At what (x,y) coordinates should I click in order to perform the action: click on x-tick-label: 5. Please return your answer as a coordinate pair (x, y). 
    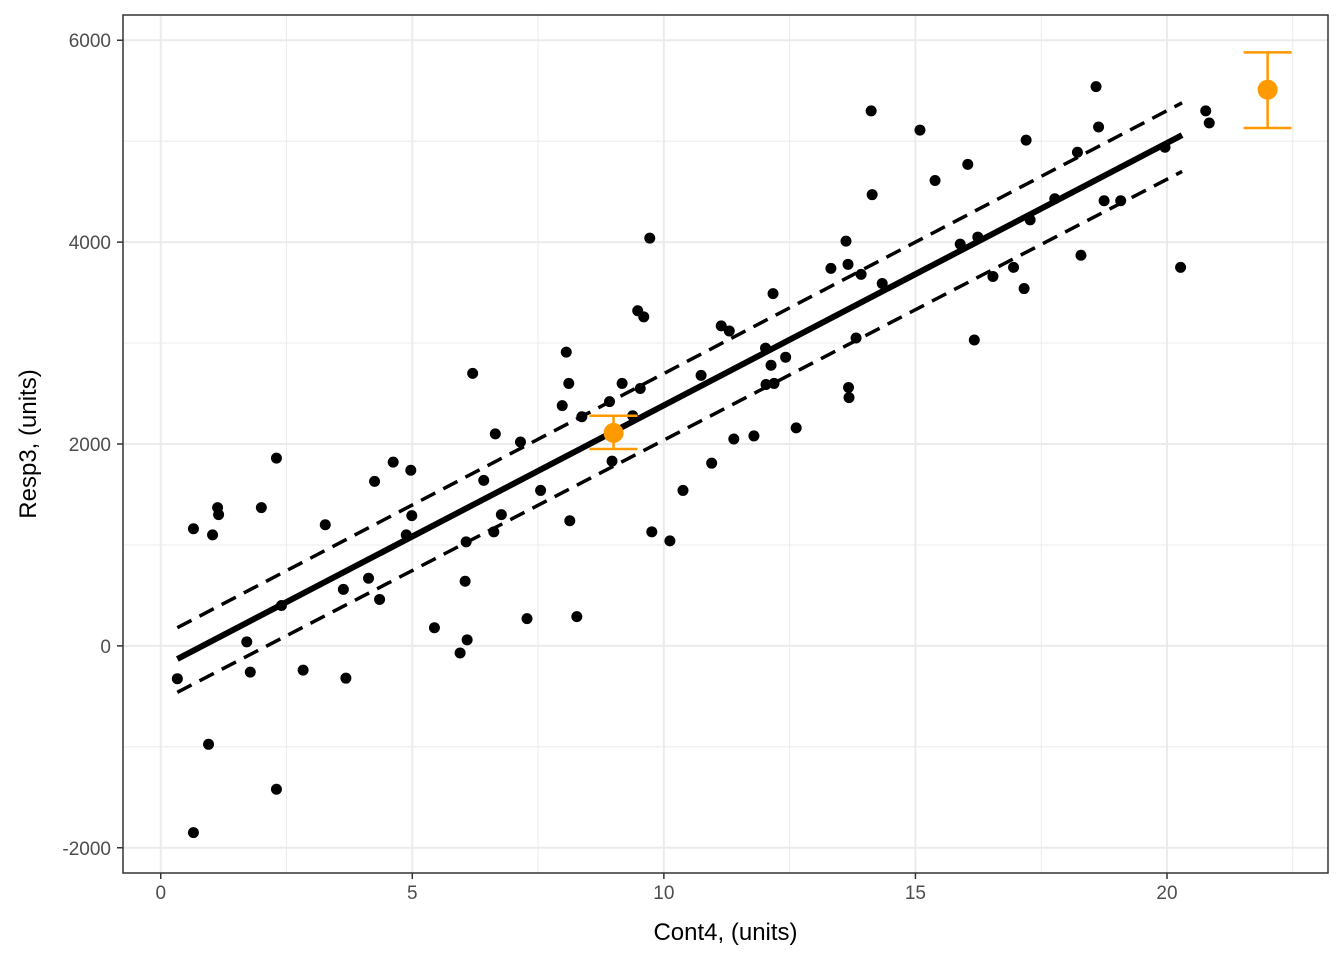
    Looking at the image, I should click on (412, 893).